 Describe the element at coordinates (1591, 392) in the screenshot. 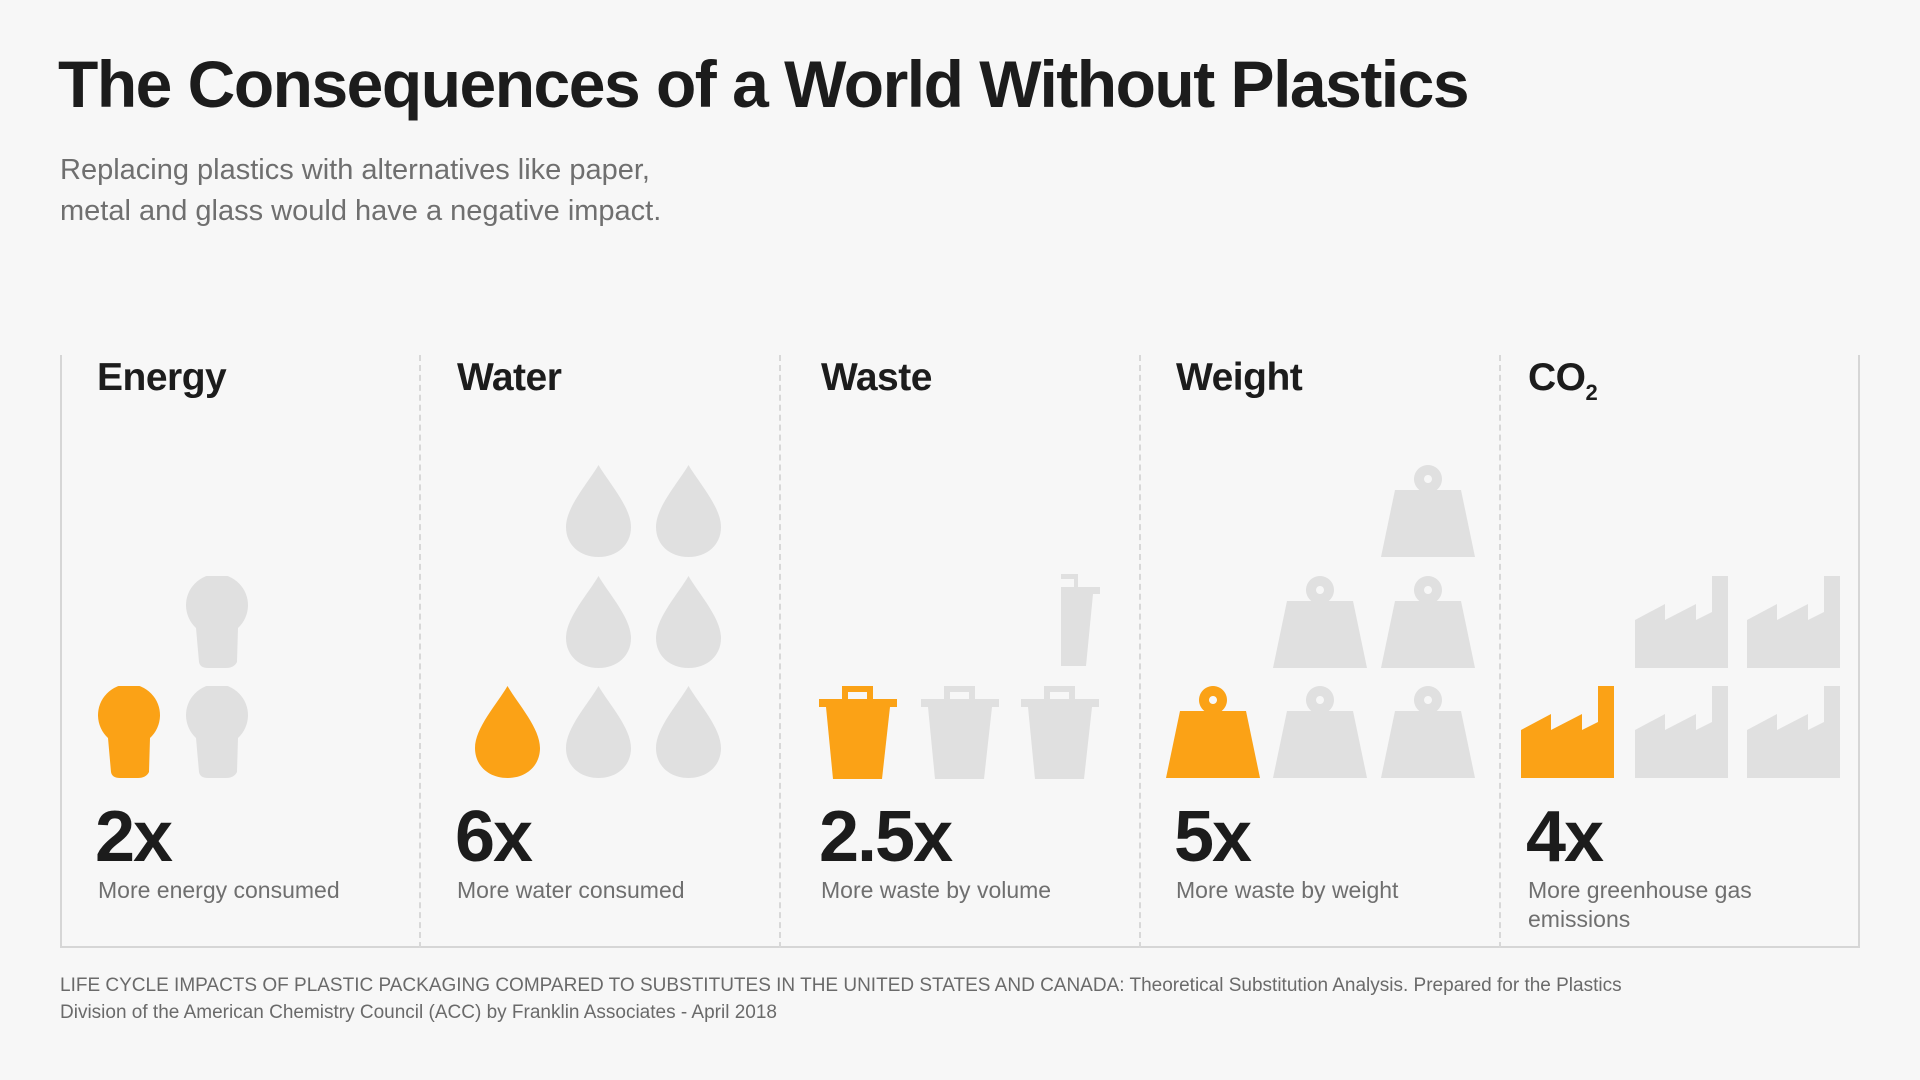

I see `co2-subscript: 2` at that location.